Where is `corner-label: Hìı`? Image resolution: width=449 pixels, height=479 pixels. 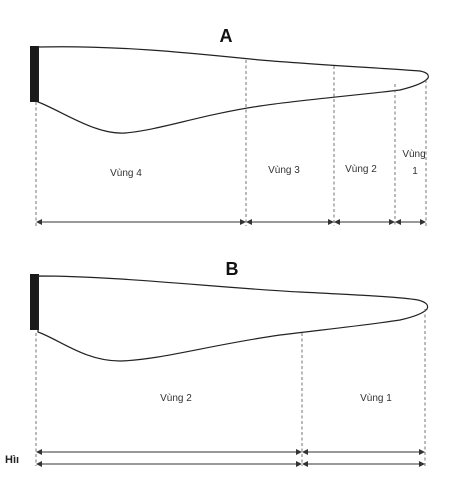
corner-label: Hìı is located at coordinates (12, 460).